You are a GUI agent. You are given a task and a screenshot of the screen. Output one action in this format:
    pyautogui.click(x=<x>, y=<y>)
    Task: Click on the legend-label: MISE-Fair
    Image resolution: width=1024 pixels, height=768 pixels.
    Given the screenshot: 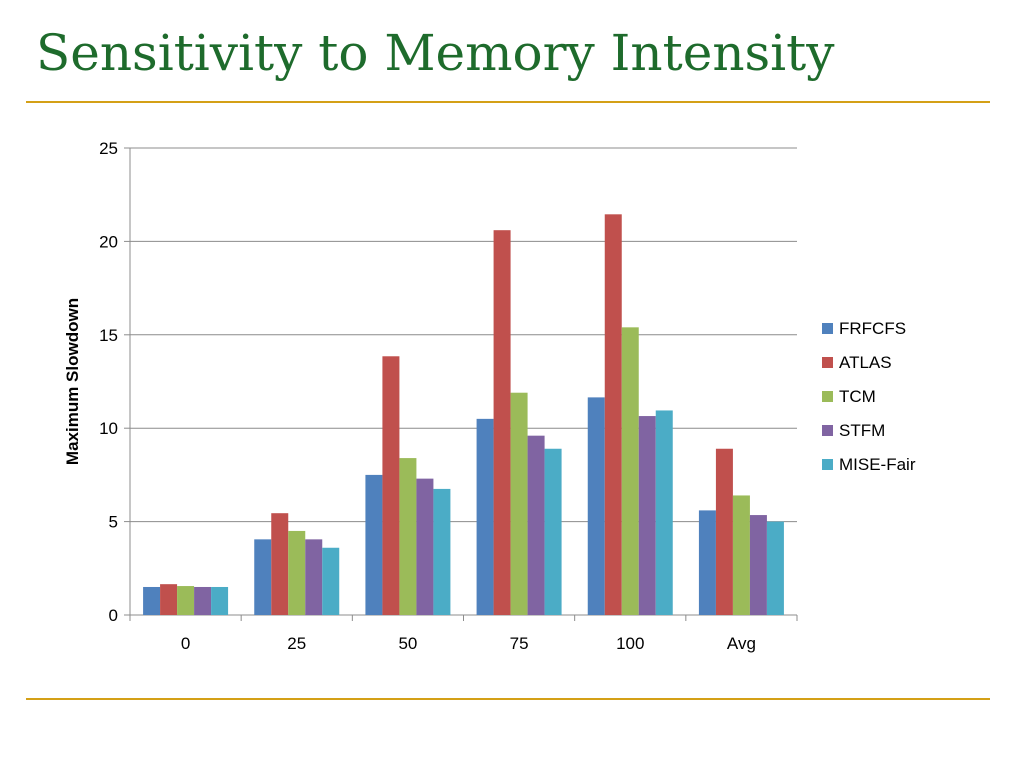 What is the action you would take?
    pyautogui.click(x=877, y=464)
    